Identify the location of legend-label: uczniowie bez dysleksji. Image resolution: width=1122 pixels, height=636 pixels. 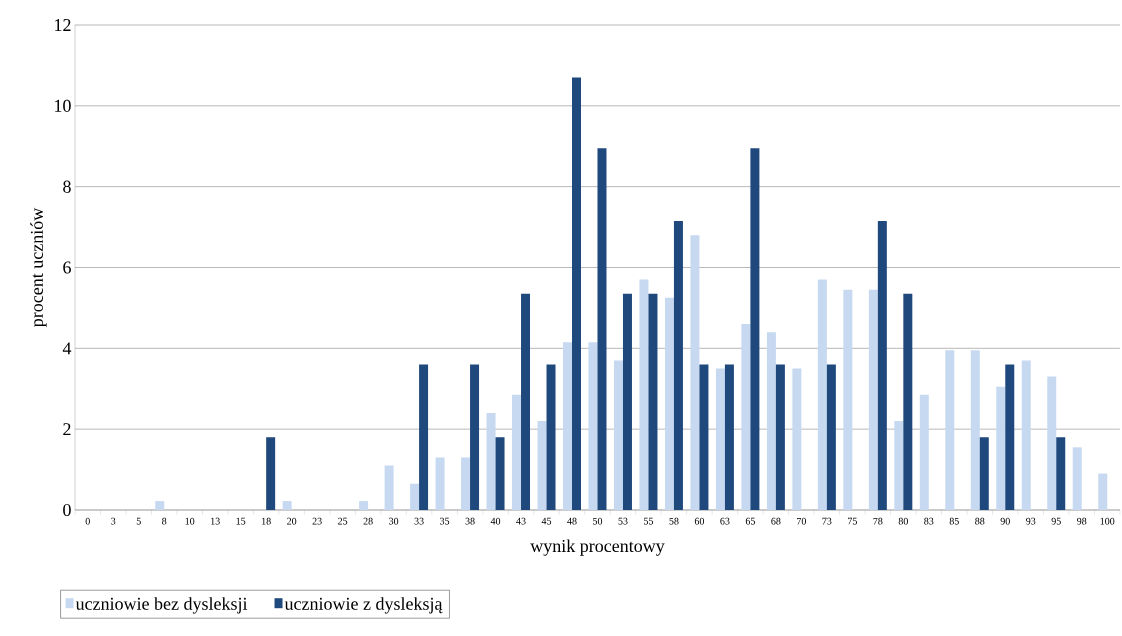
(161, 605).